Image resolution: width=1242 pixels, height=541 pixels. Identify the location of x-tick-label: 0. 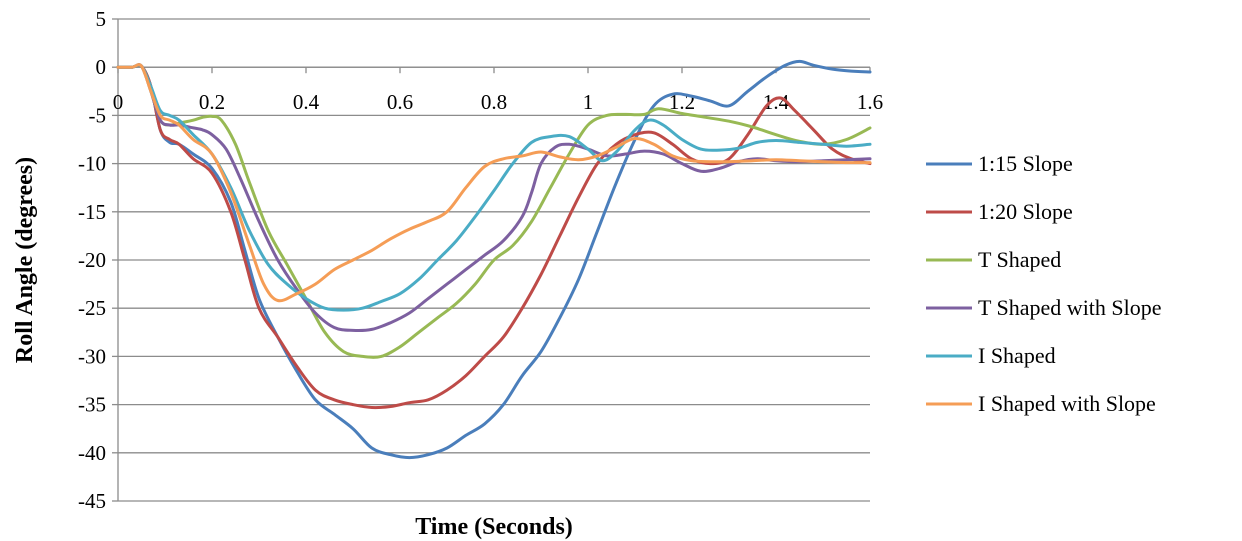
(118, 102).